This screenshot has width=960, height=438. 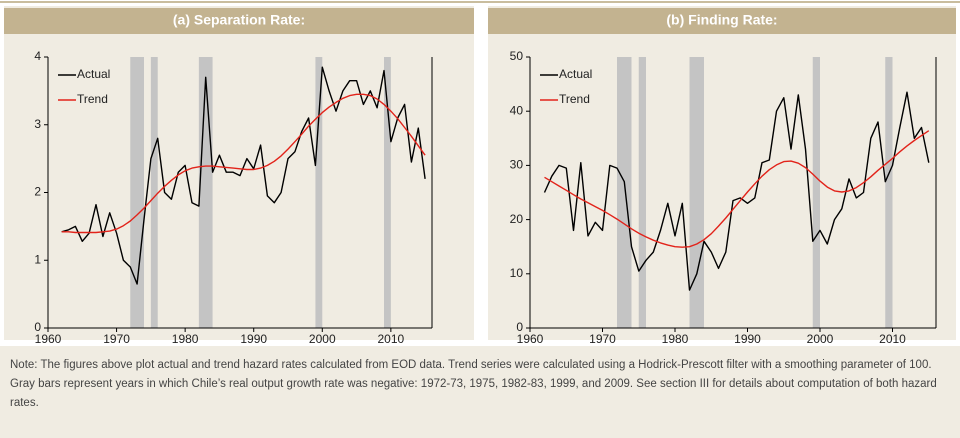 I want to click on y-tick-label: 40, so click(x=517, y=110).